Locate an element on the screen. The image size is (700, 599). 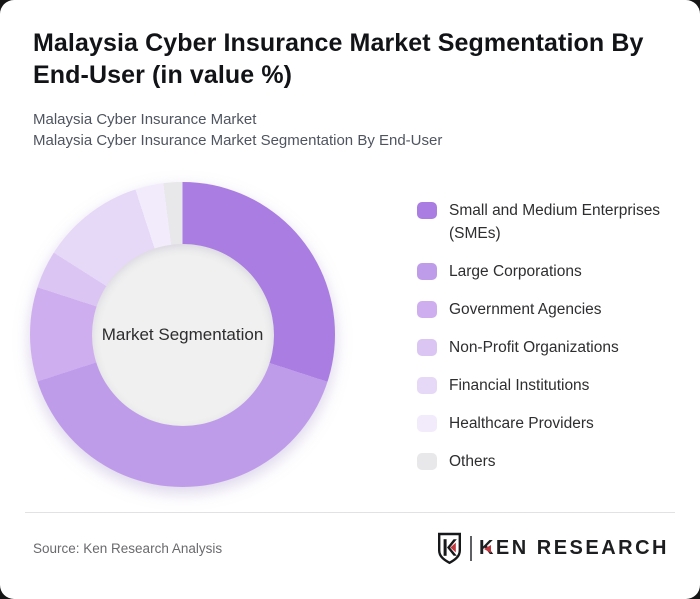
legend-item-large-corporations: Large Corporations is located at coordinates (551, 271).